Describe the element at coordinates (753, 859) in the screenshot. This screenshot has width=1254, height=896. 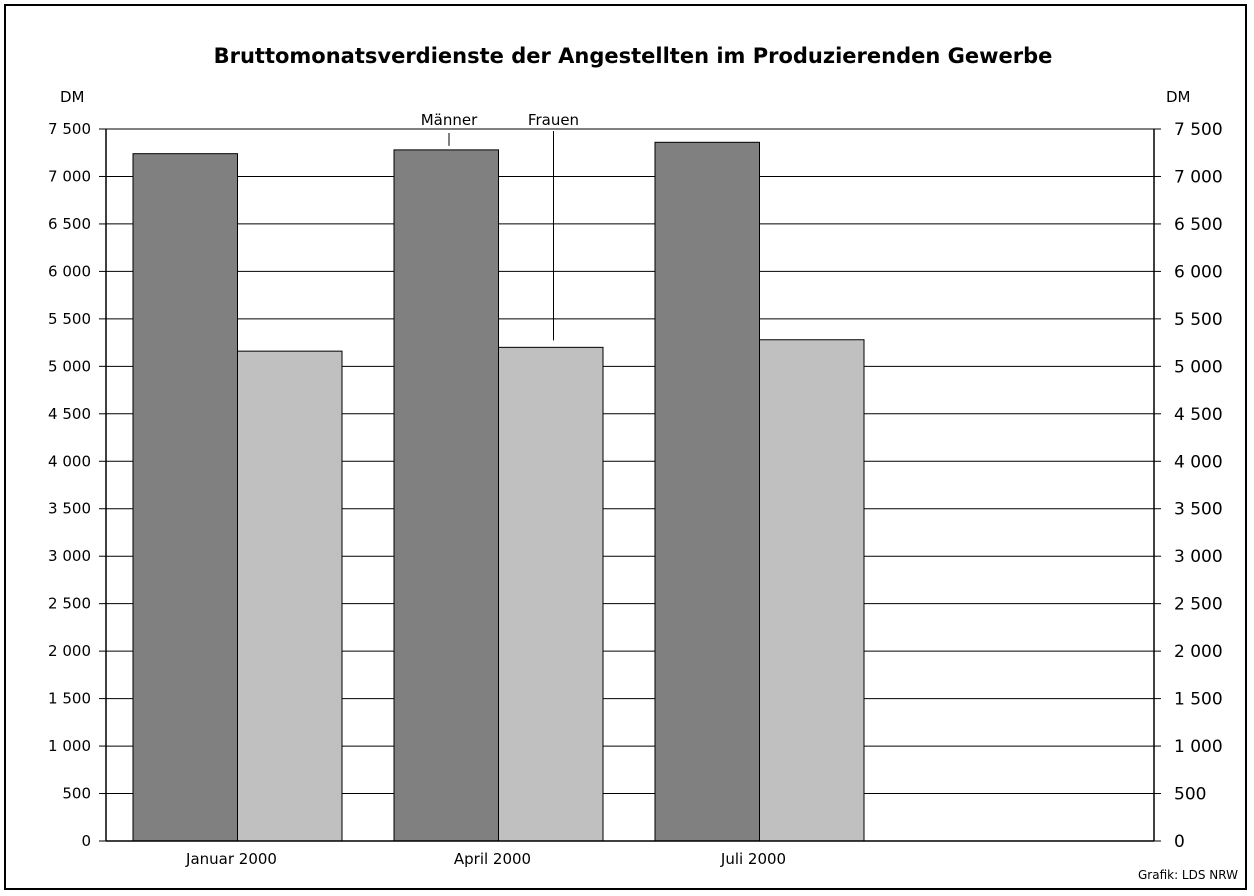
I see `x-tick-label: Juli 2000` at that location.